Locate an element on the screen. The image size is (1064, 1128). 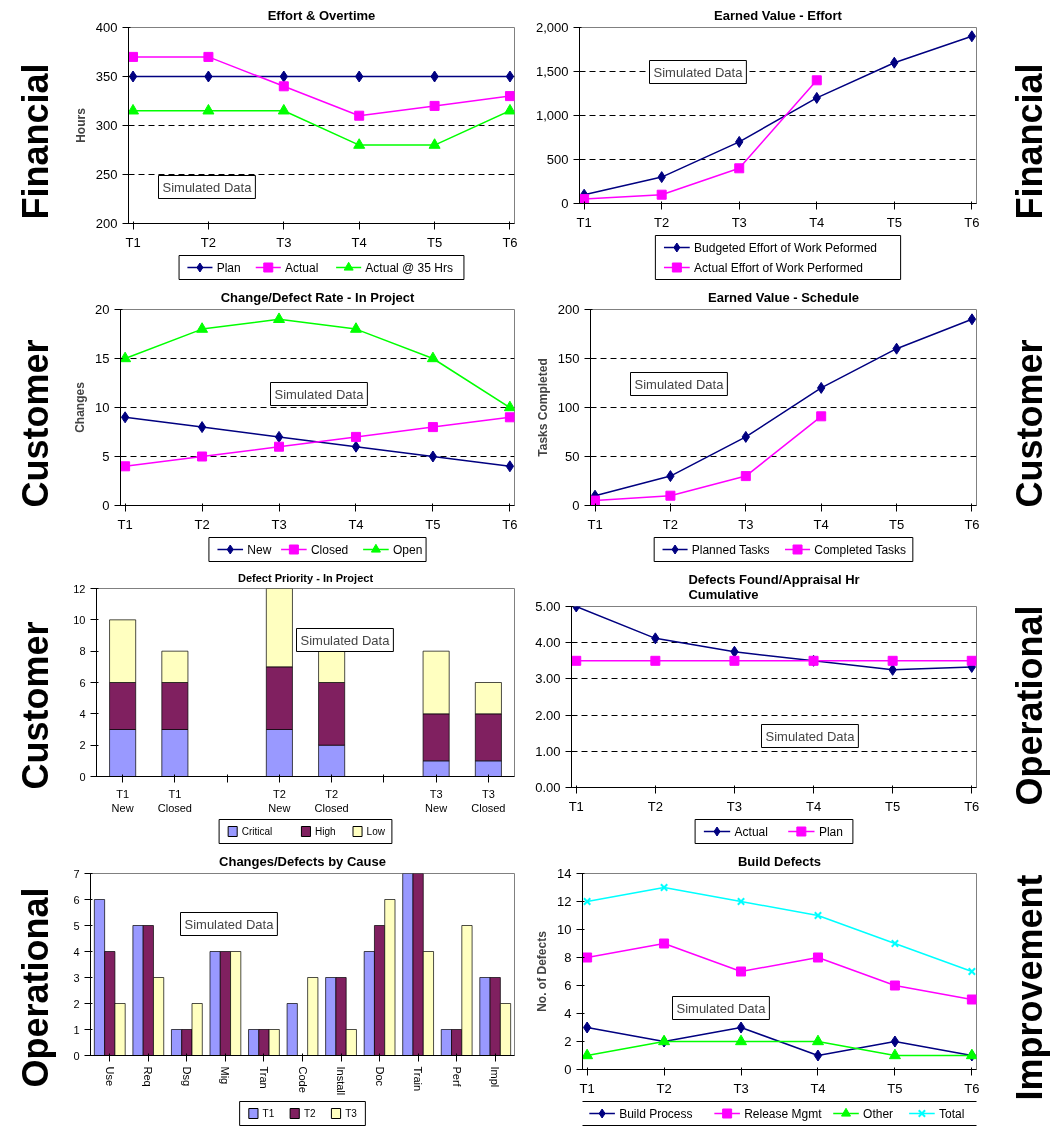
legend-label: Plan is located at coordinates (830, 831).